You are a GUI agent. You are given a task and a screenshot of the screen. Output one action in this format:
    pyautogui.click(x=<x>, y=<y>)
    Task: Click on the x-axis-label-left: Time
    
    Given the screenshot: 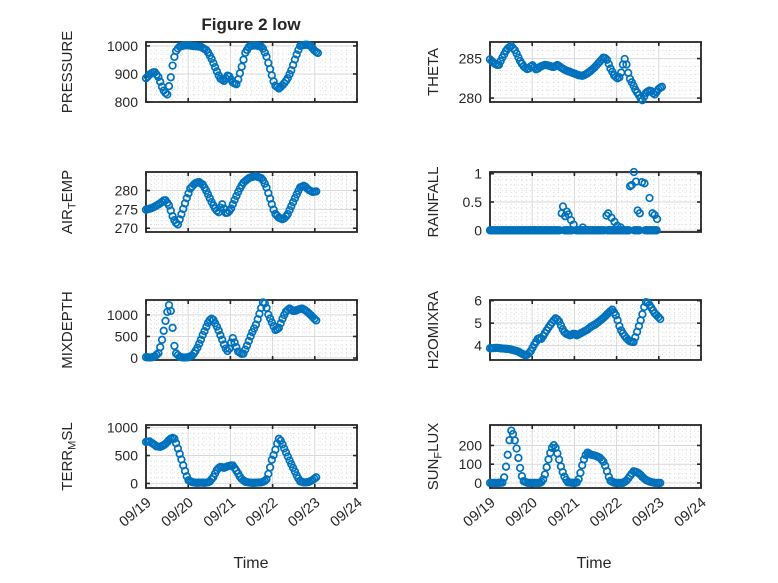 What is the action you would take?
    pyautogui.click(x=251, y=563)
    